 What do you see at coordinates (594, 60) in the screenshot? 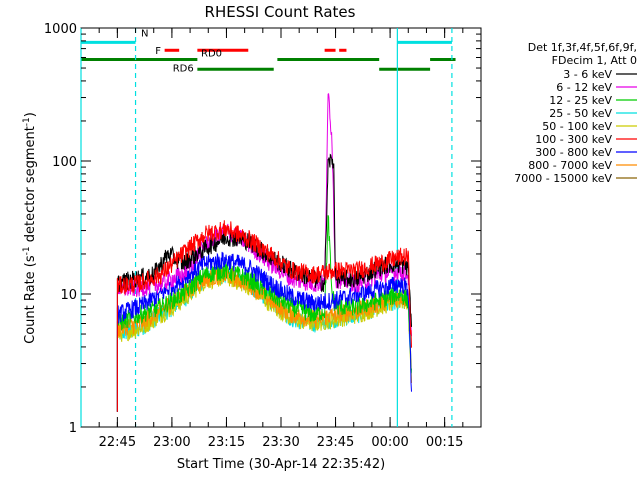
I see `legend-header-line-2: FDecim 1, Att 0` at bounding box center [594, 60].